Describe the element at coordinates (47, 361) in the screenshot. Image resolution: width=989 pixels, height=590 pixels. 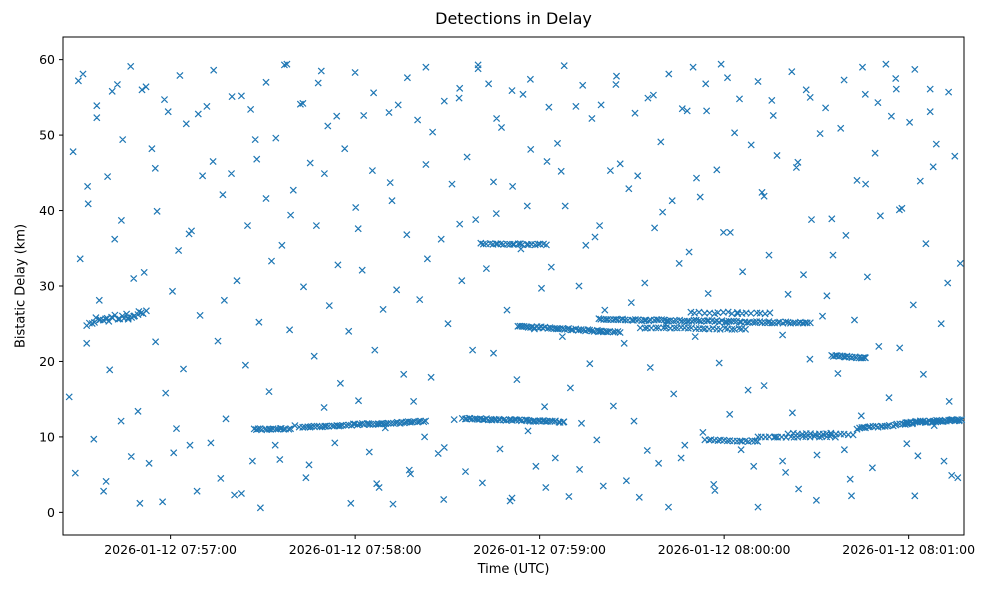
I see `y-tick-label: 20` at that location.